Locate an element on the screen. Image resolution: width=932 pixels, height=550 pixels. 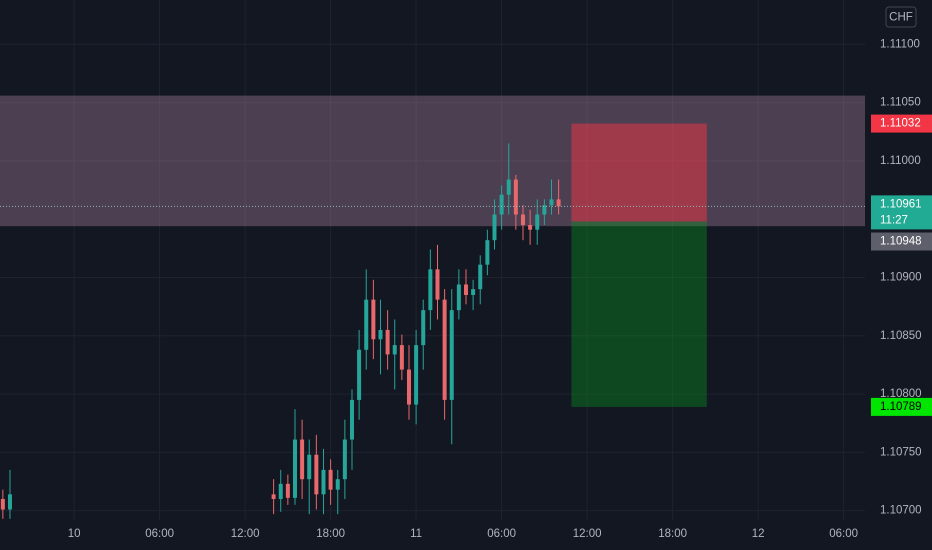
target-area is located at coordinates (639, 314).